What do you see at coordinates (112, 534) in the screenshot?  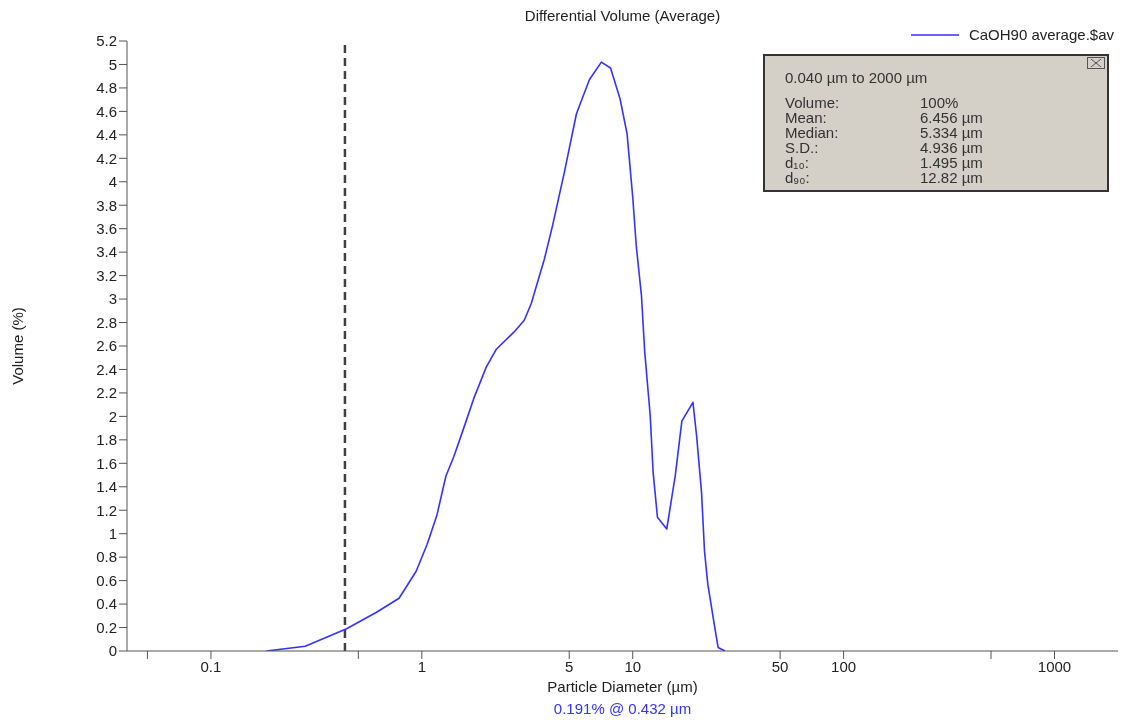 I see `y-tick-label: 1` at bounding box center [112, 534].